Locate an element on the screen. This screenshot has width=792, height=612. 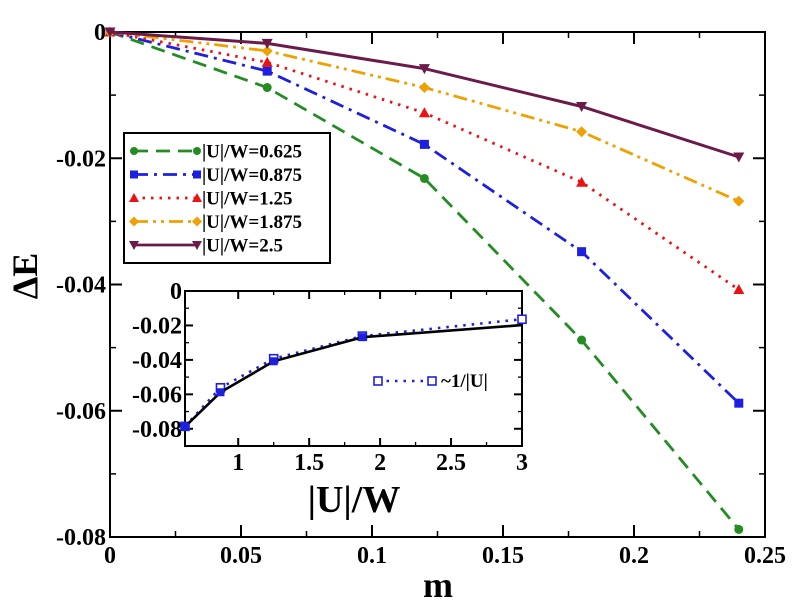
legend-box is located at coordinates (227, 198).